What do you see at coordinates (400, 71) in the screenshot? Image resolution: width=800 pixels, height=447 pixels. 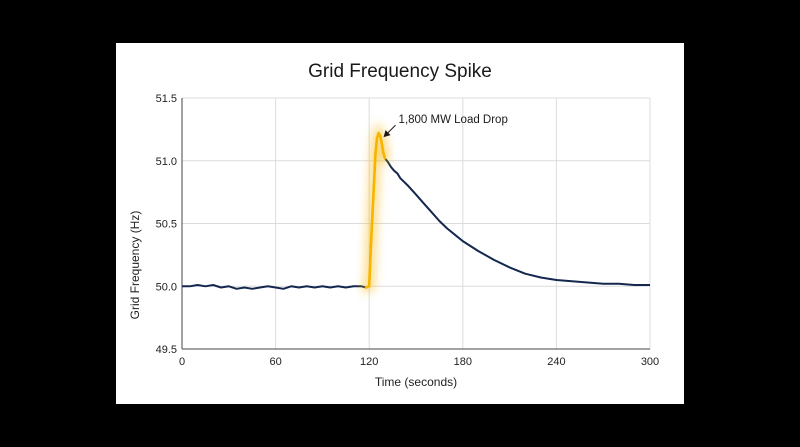 I see `chart-title: Grid Frequency Spike` at bounding box center [400, 71].